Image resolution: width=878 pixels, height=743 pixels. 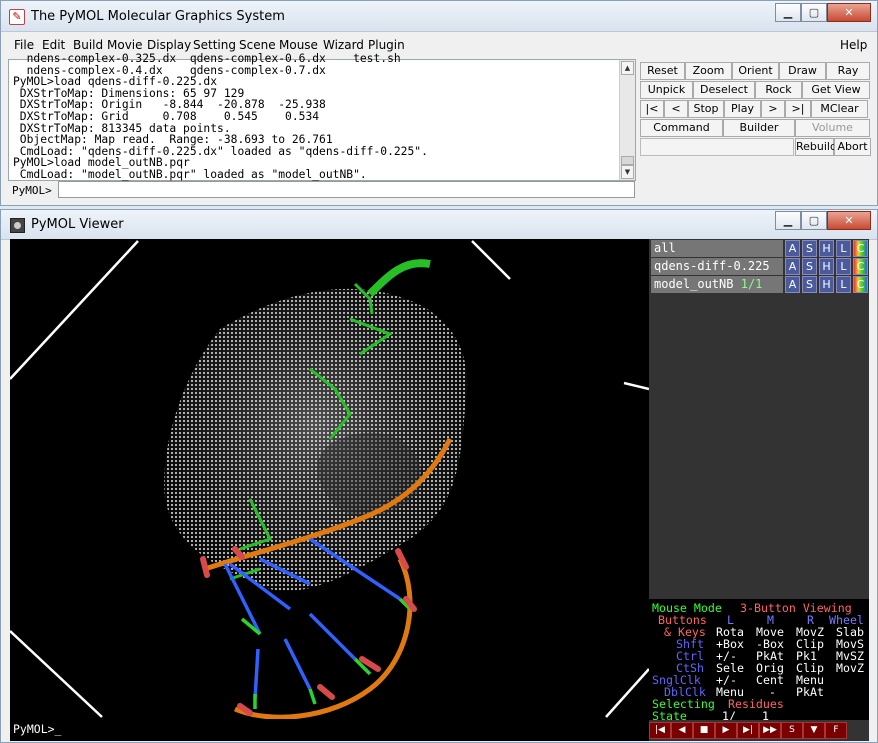 What do you see at coordinates (257, 45) in the screenshot?
I see `menu-scene: Scene` at bounding box center [257, 45].